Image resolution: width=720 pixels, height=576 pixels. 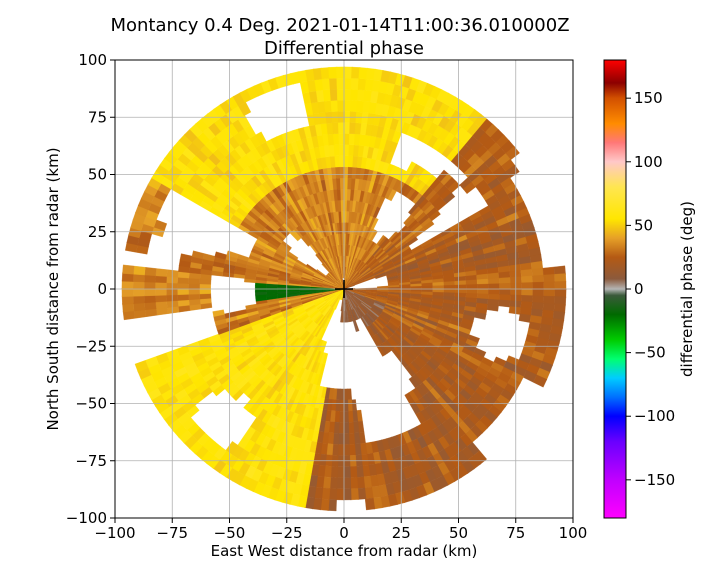 I want to click on x-tick-label: 75, so click(x=515, y=533).